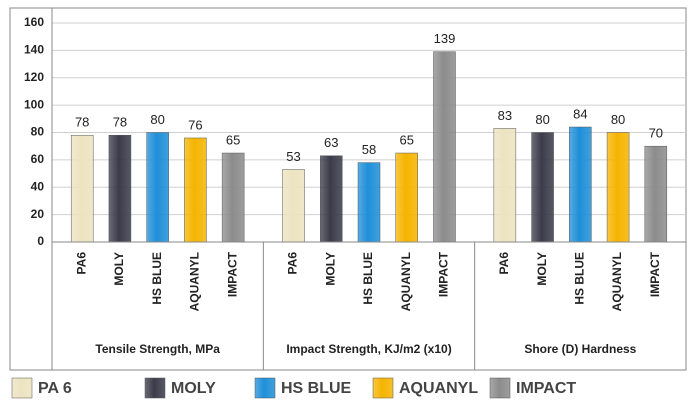  What do you see at coordinates (157, 349) in the screenshot?
I see `group-label: Tensile Strength, MPa` at bounding box center [157, 349].